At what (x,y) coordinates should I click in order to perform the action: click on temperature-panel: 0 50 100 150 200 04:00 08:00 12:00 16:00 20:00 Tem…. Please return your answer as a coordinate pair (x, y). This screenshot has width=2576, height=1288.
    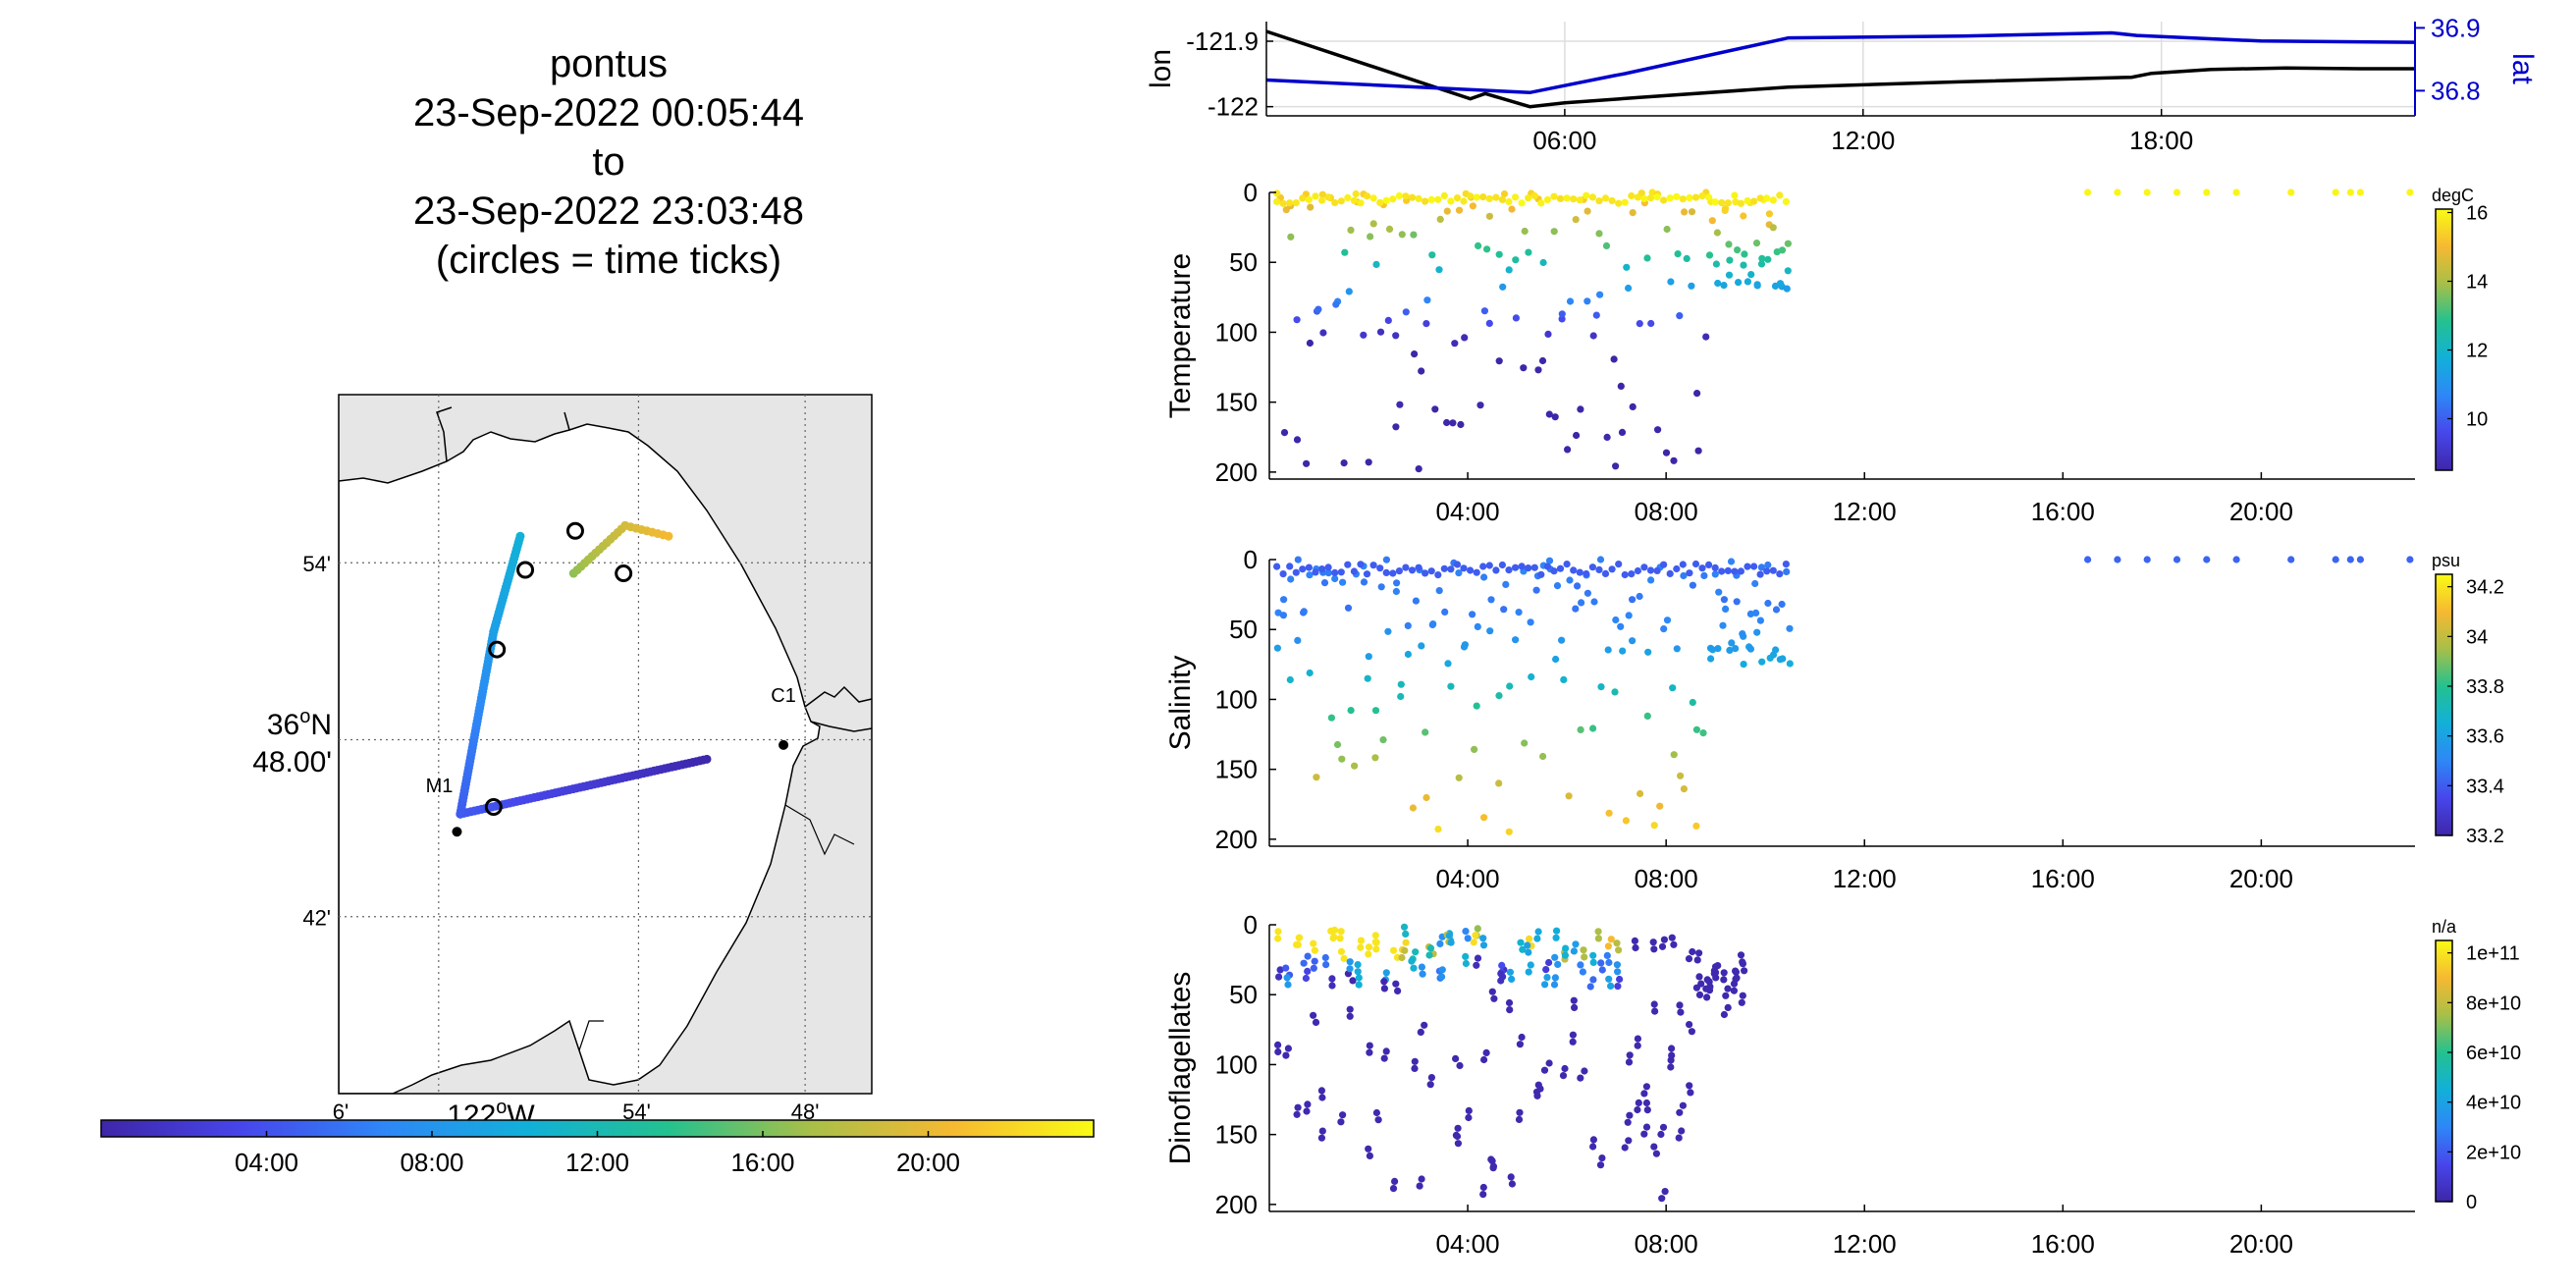
    Looking at the image, I should click on (1826, 352).